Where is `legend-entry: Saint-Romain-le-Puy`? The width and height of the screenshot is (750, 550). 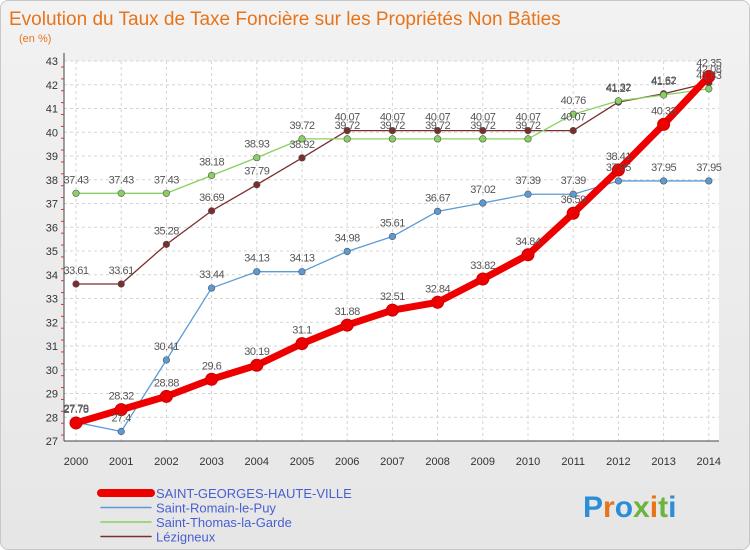
legend-entry: Saint-Romain-le-Puy is located at coordinates (216, 508).